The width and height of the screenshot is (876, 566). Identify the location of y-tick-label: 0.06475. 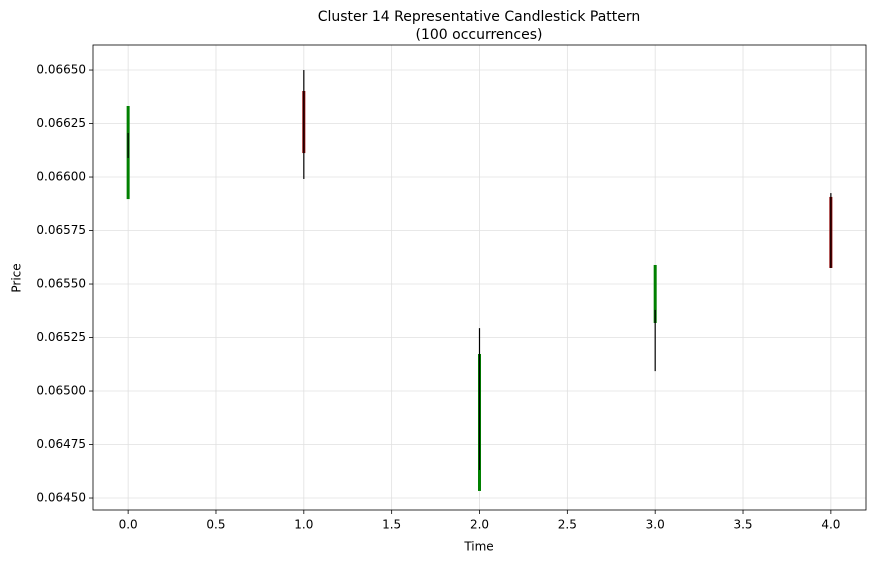
(61, 444).